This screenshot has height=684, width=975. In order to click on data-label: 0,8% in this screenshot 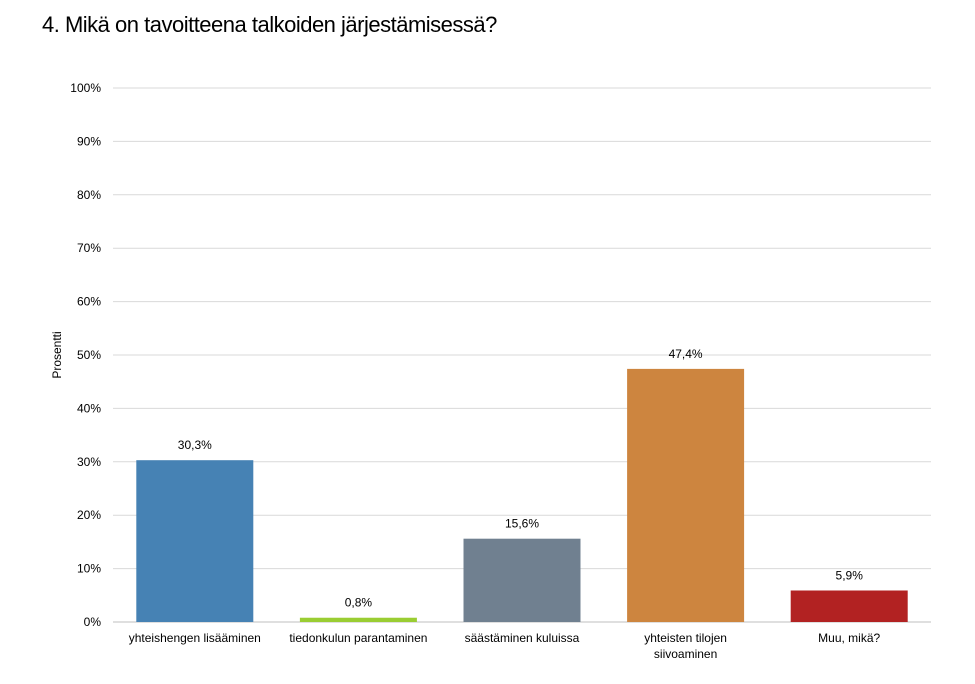, I will do `click(359, 603)`.